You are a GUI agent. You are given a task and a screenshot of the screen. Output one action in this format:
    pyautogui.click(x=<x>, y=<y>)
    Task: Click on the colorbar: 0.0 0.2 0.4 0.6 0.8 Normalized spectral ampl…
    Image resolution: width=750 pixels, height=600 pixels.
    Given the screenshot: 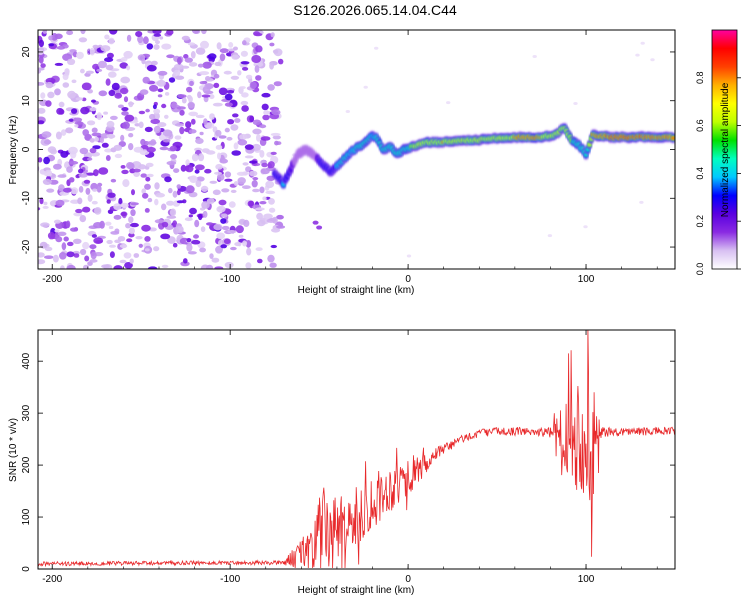 What is the action you would take?
    pyautogui.click(x=718, y=152)
    